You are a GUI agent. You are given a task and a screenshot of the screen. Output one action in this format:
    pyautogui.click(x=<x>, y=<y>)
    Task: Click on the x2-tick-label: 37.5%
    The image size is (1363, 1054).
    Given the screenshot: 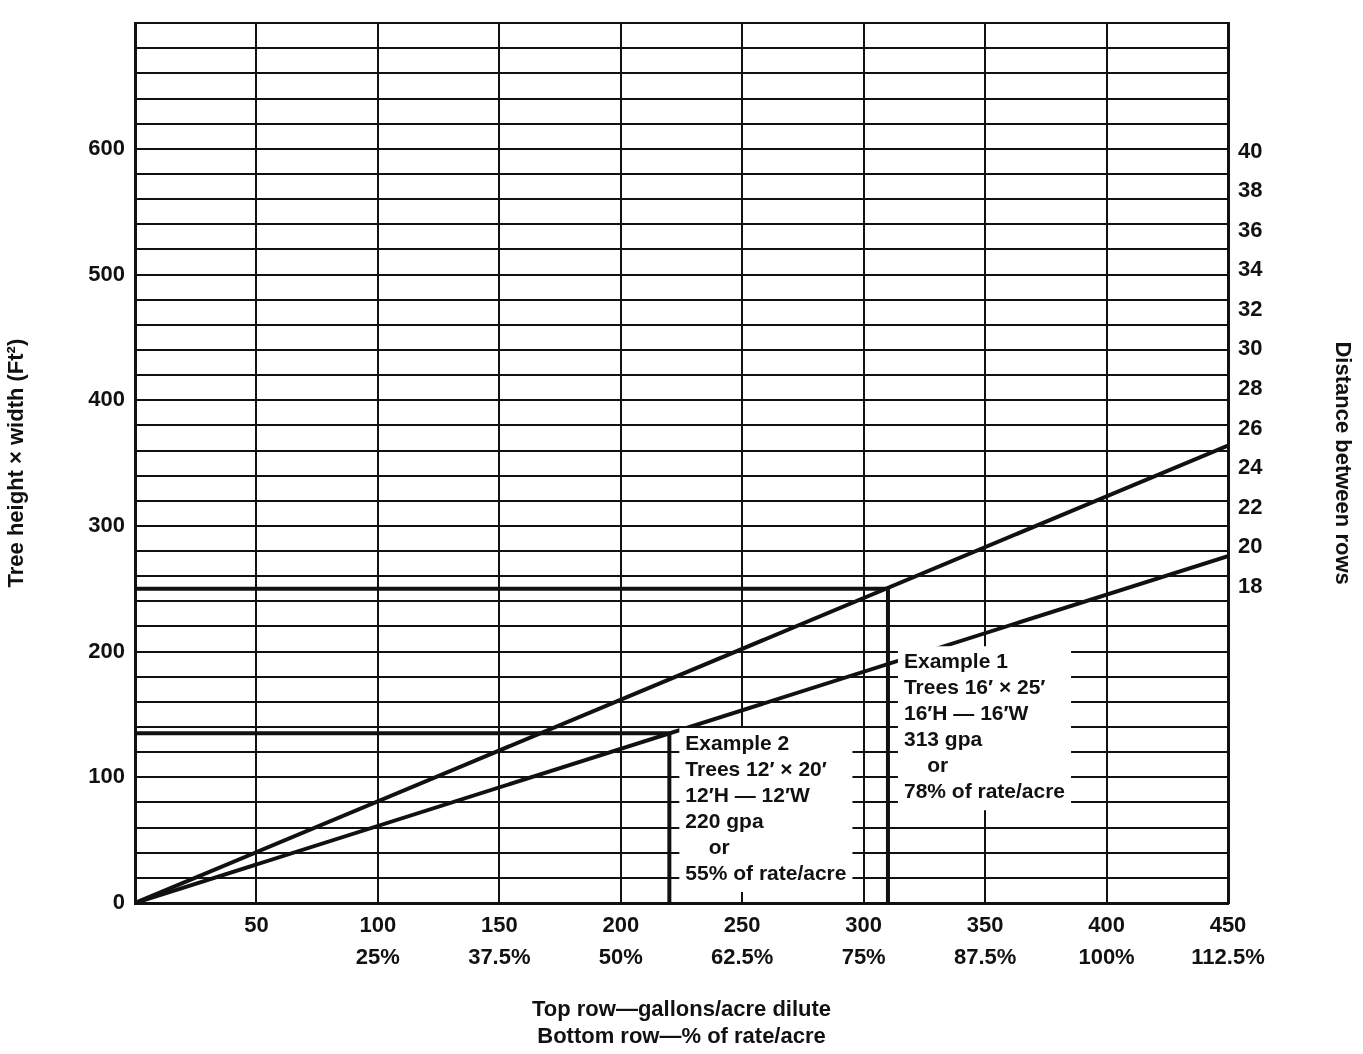 What is the action you would take?
    pyautogui.click(x=499, y=957)
    